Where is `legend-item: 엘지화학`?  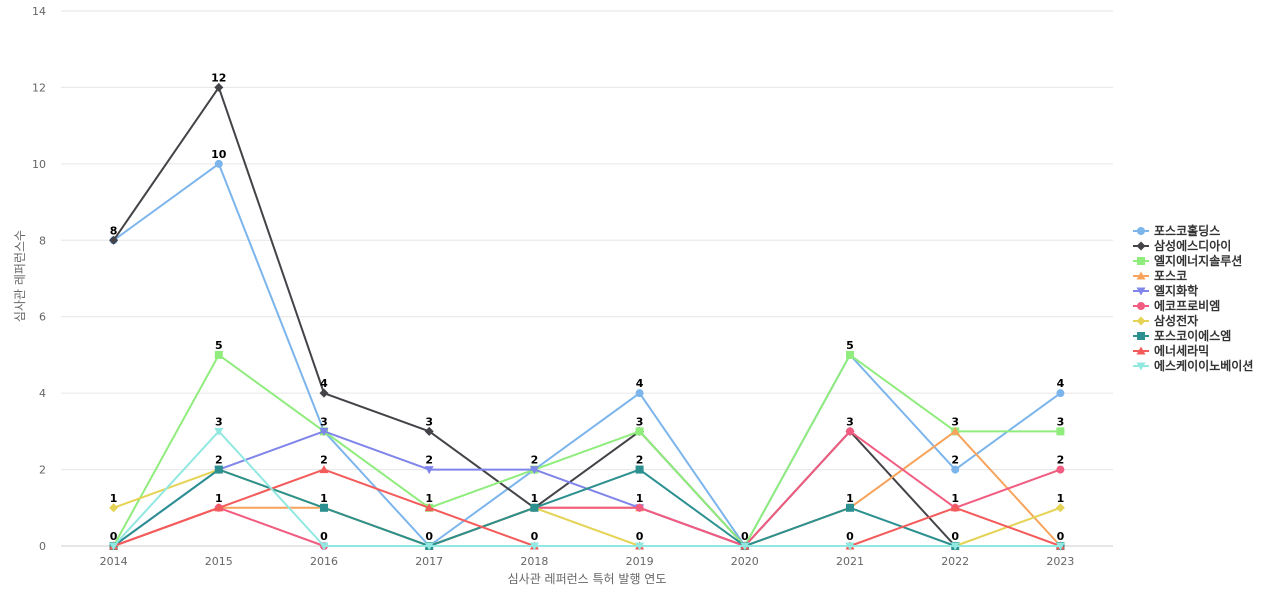
legend-item: 엘지화학 is located at coordinates (1165, 290).